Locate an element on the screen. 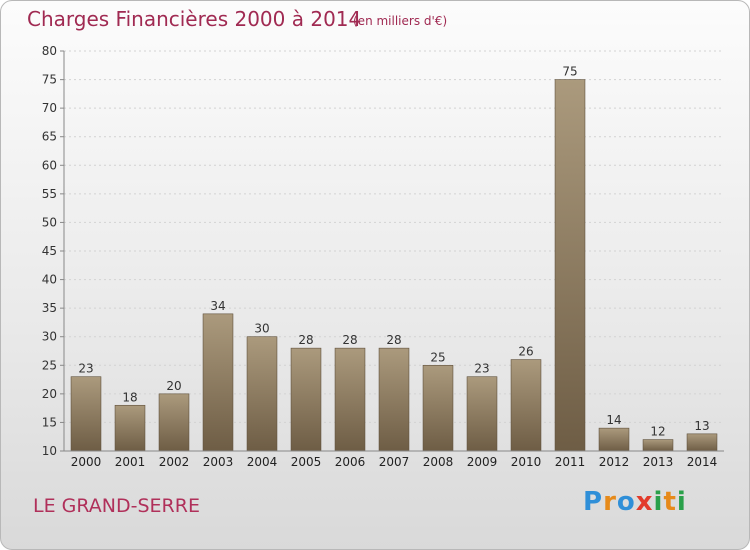 Image resolution: width=750 pixels, height=550 pixels. y-tick-label: 75 is located at coordinates (49, 80).